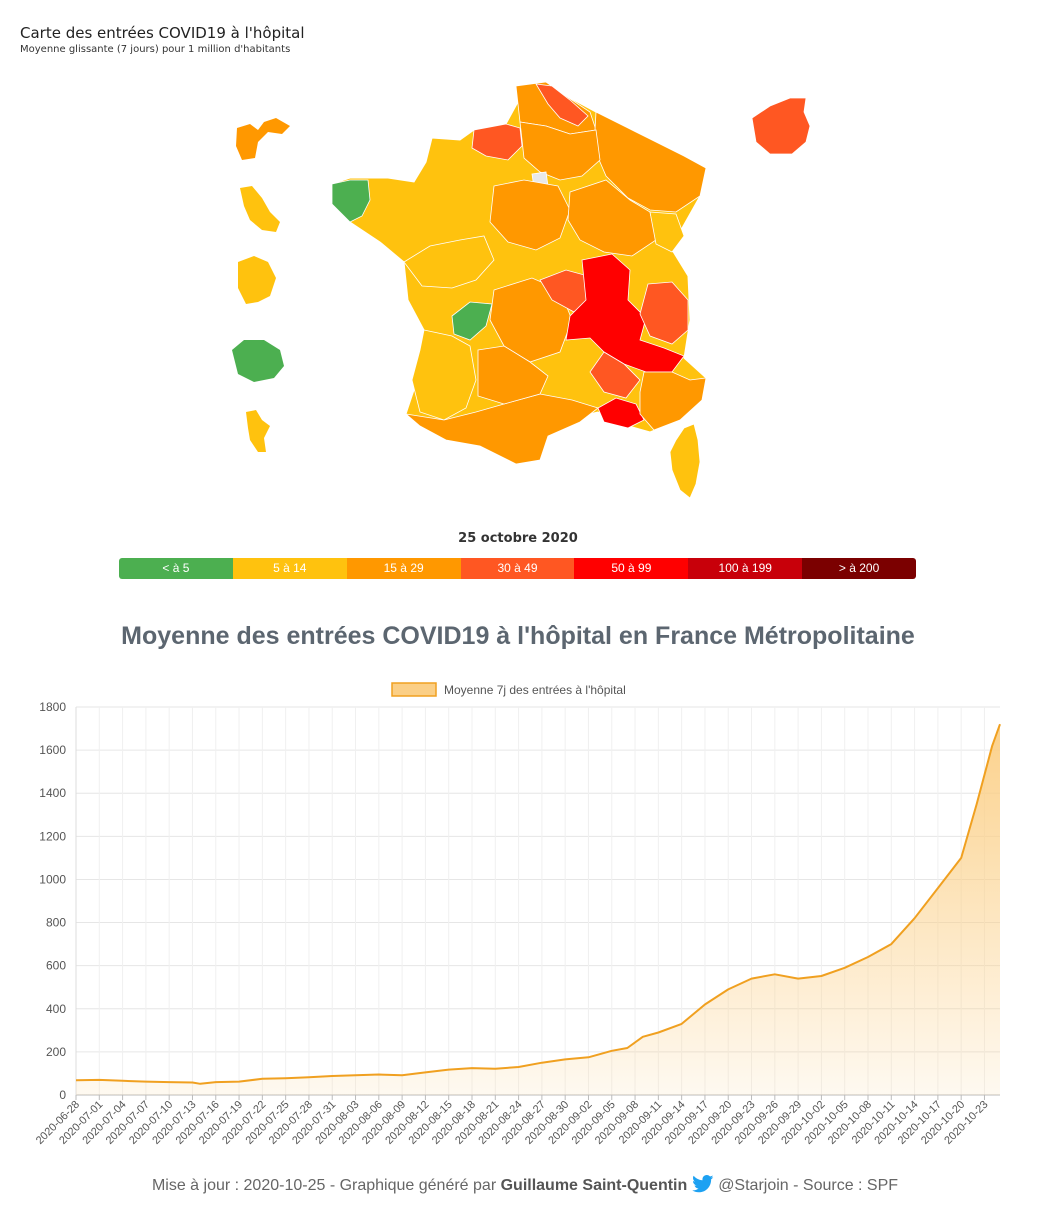  Describe the element at coordinates (176, 568) in the screenshot. I see `legend-item-0: < à 5` at that location.